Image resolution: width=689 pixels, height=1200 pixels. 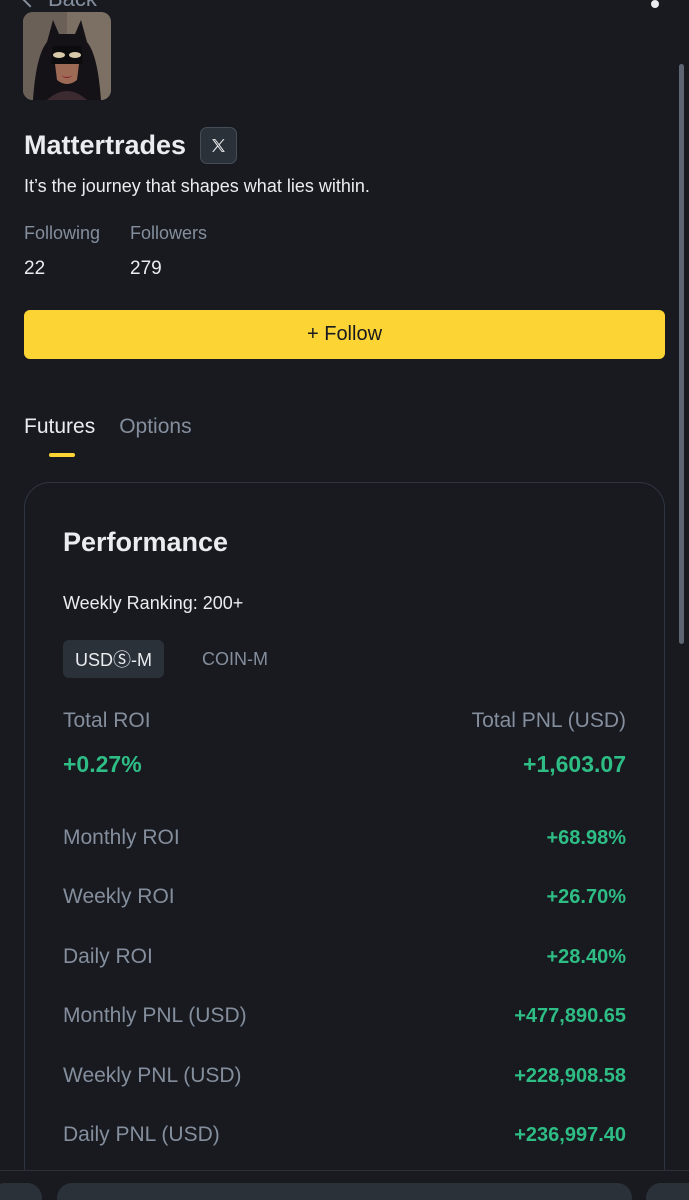 What do you see at coordinates (548, 720) in the screenshot?
I see `total-pnl-label: Total PNL (USD)` at bounding box center [548, 720].